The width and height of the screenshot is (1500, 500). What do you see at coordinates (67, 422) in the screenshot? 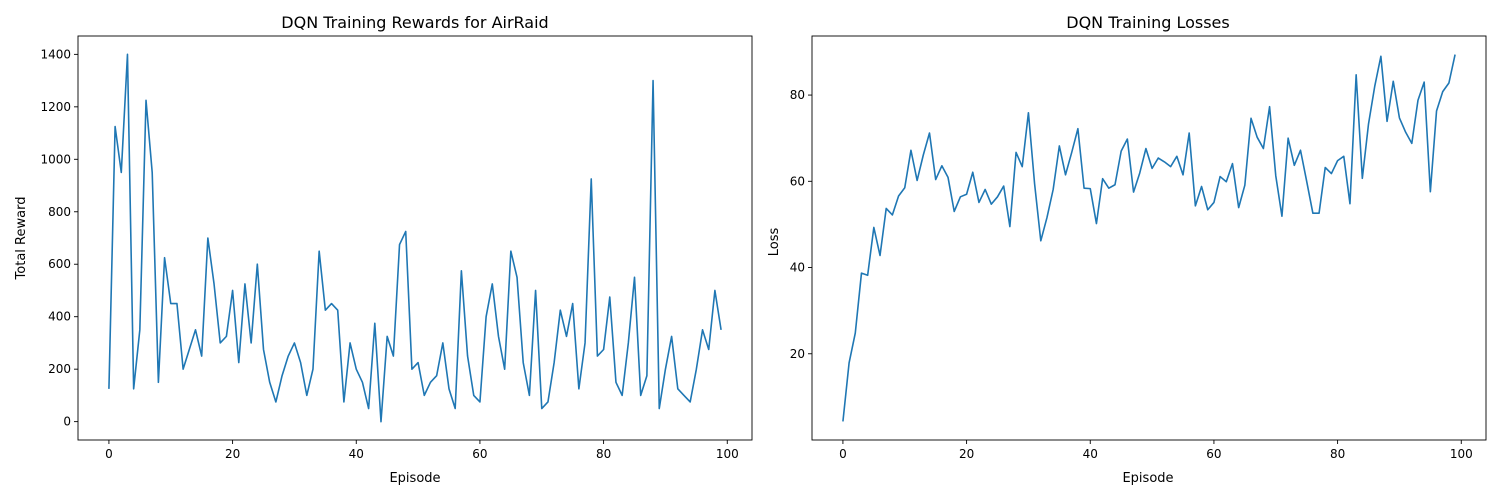
I see `rewards-y-tick-label: 0` at bounding box center [67, 422].